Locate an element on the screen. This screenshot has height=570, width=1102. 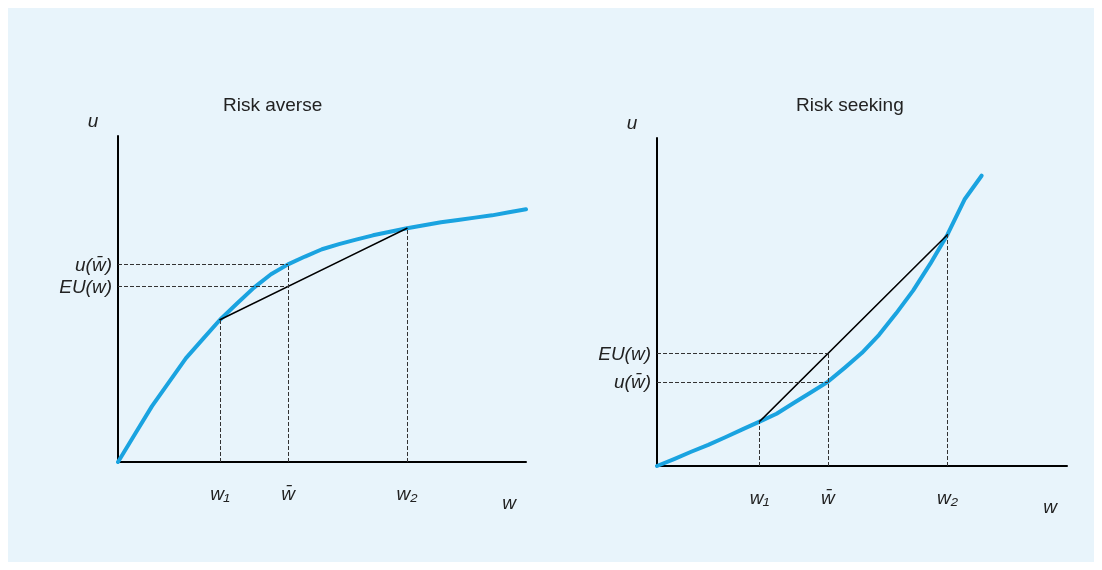
chart-title: Risk seeking is located at coordinates (850, 104).